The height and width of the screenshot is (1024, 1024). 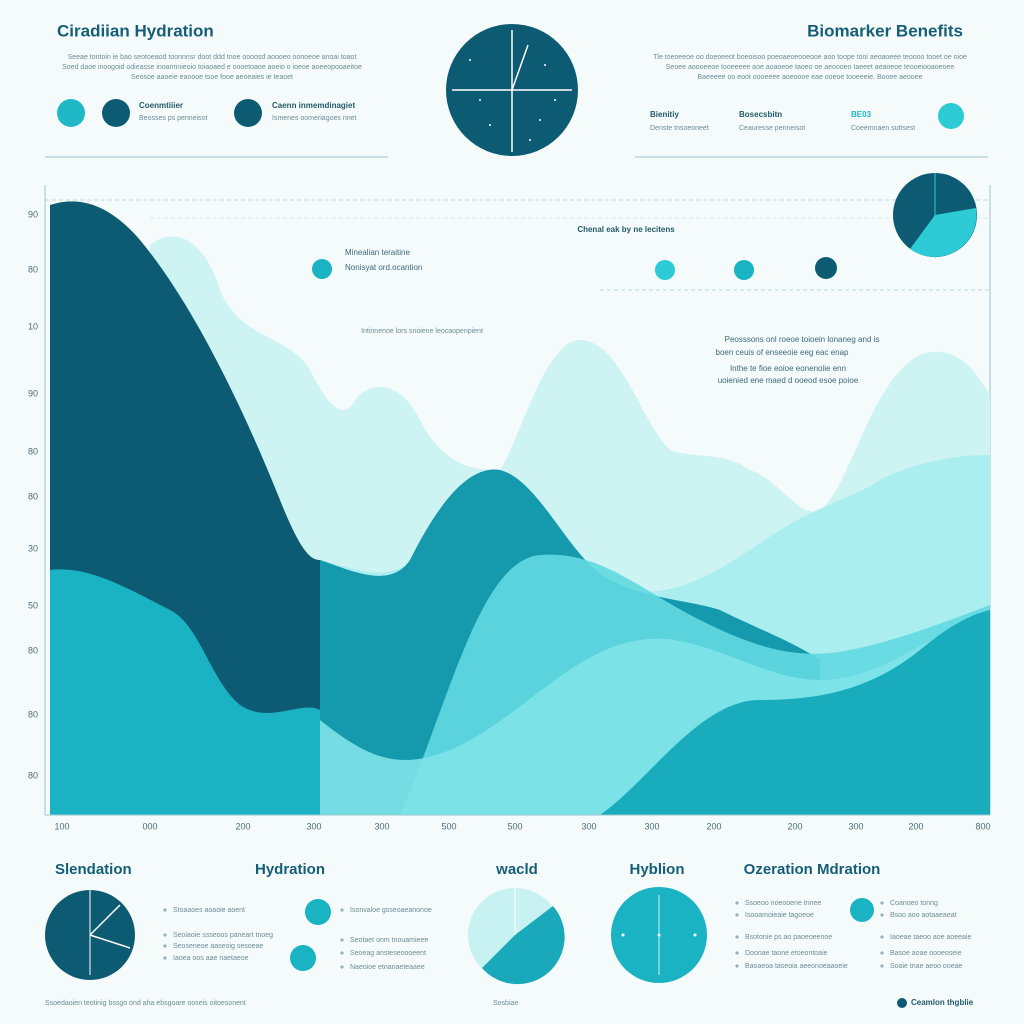 What do you see at coordinates (772, 128) in the screenshot?
I see `item-sub: Ceauresse penneisot` at bounding box center [772, 128].